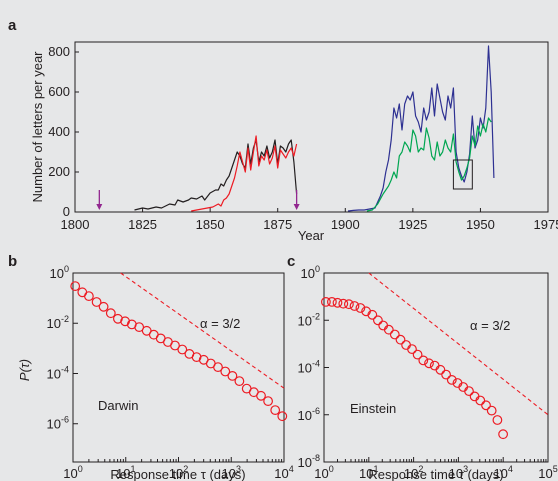  What do you see at coordinates (435, 474) in the screenshot?
I see `panel-c-xlabel: Response time τ (days)` at bounding box center [435, 474].